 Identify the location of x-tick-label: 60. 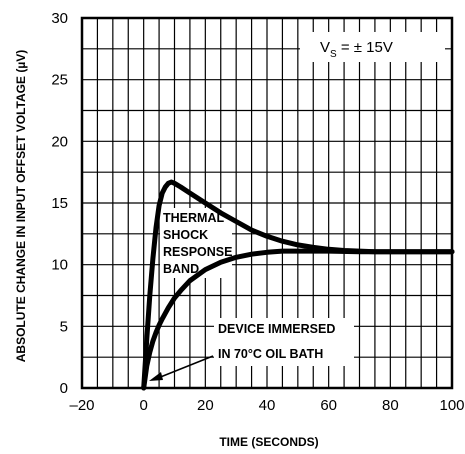
(328, 405).